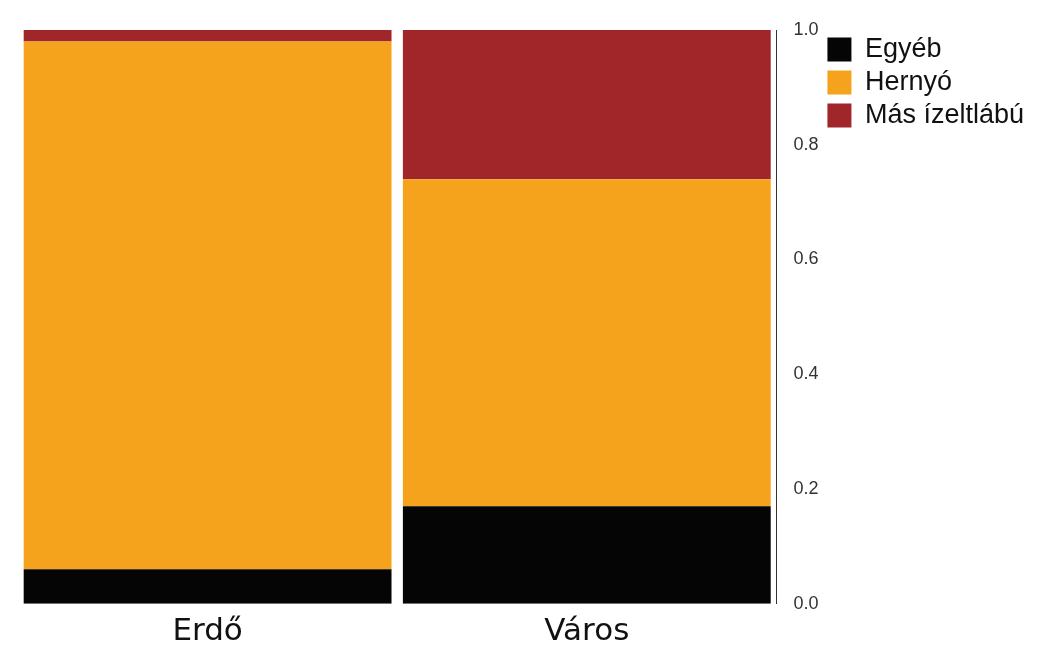 Image resolution: width=1044 pixels, height=667 pixels. Describe the element at coordinates (207, 629) in the screenshot. I see `x-tick-label: Erdő` at that location.